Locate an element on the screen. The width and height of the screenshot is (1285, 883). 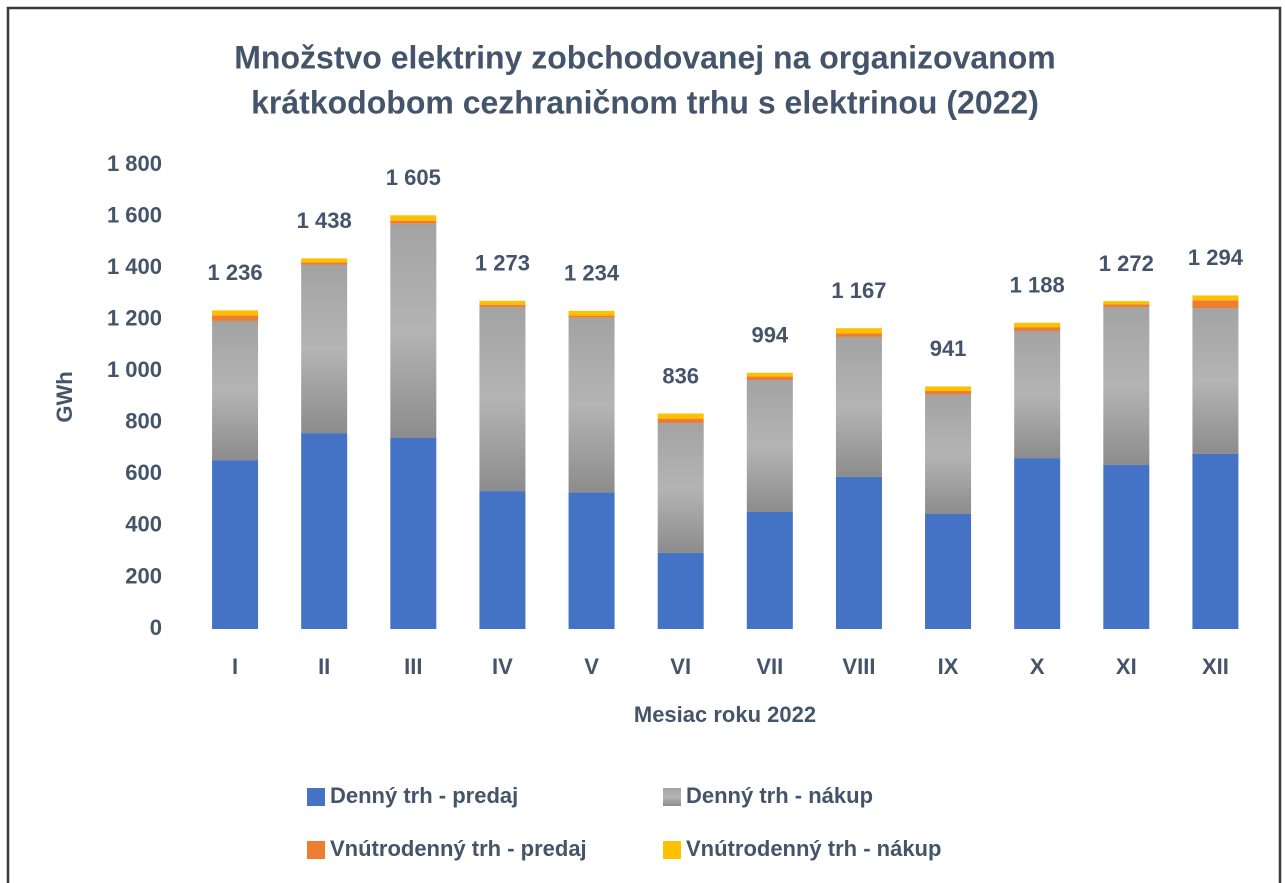
y-tick-label: 1 600 is located at coordinates (134, 214).